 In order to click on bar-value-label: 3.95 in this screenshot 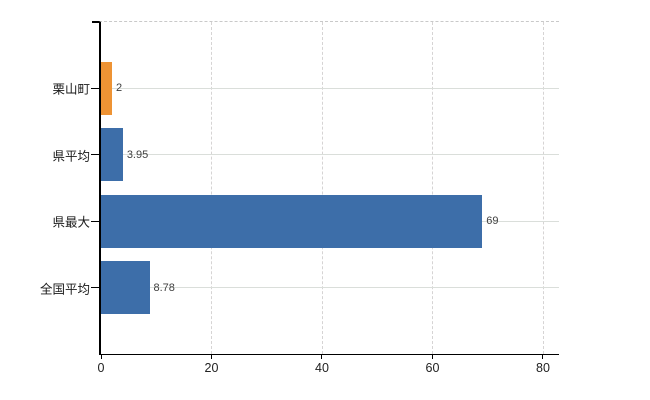, I will do `click(137, 154)`.